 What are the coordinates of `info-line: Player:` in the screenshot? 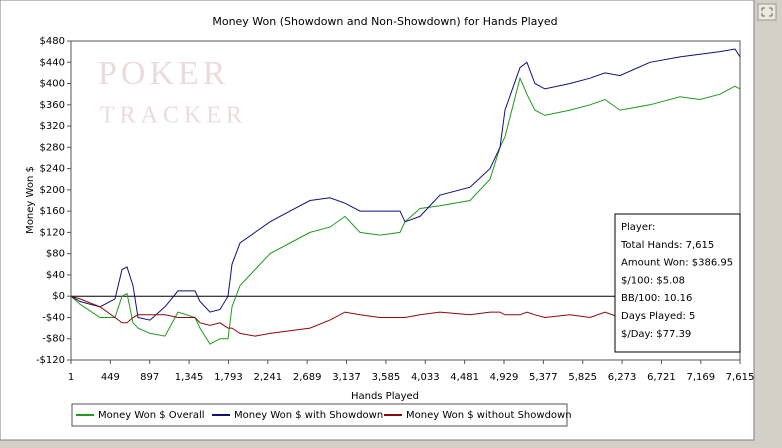 It's located at (638, 227).